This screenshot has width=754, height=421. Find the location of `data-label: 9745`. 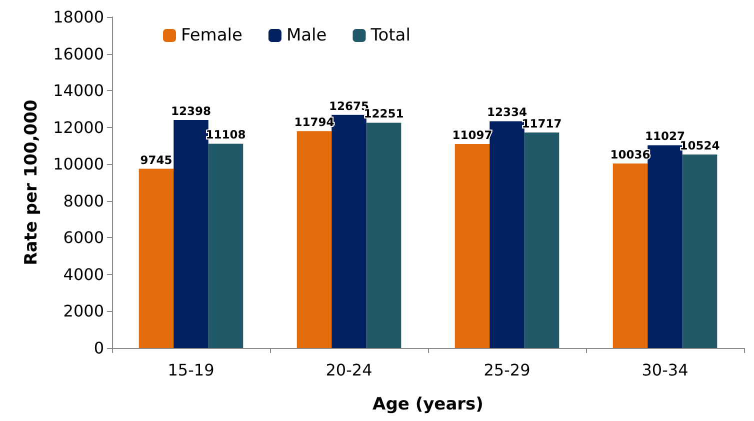

data-label: 9745 is located at coordinates (156, 159).